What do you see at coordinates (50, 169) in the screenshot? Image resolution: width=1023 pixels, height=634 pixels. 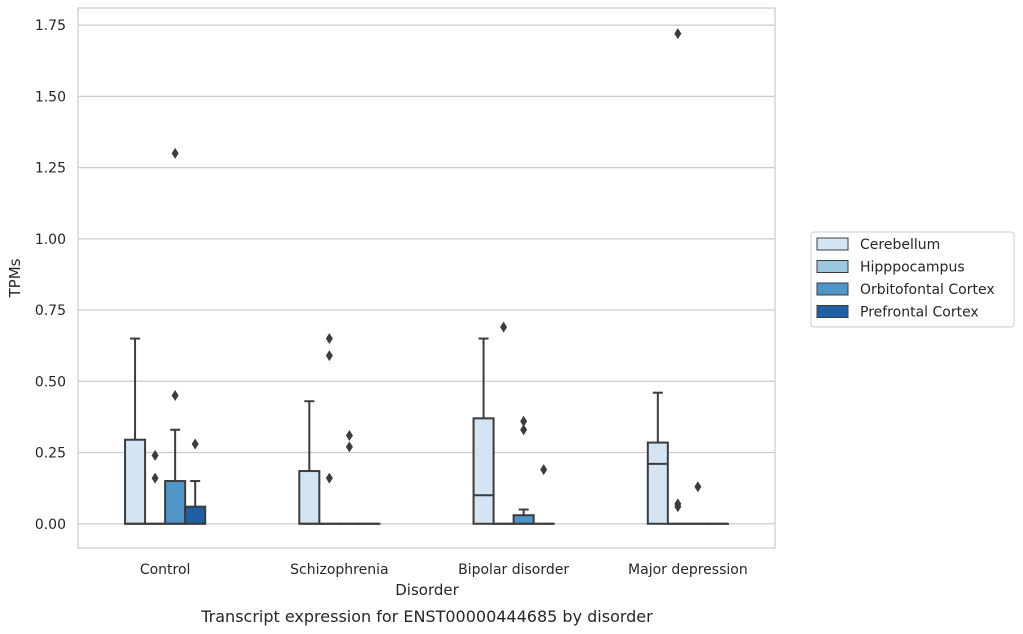 I see `y-tick-label: 1.25` at bounding box center [50, 169].